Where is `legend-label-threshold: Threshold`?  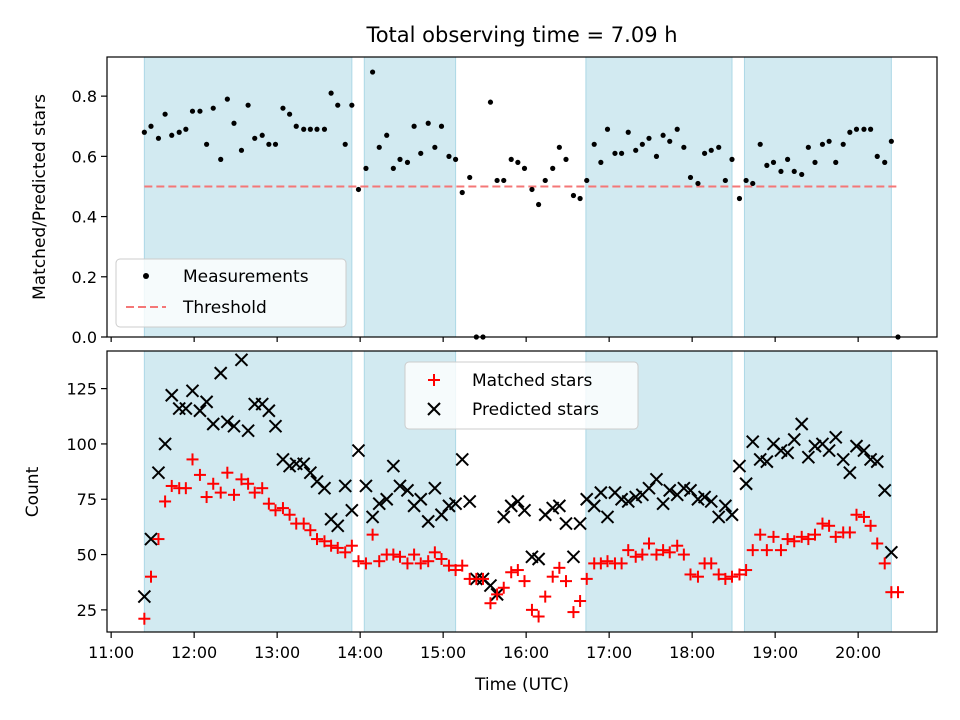
legend-label-threshold: Threshold is located at coordinates (224, 308).